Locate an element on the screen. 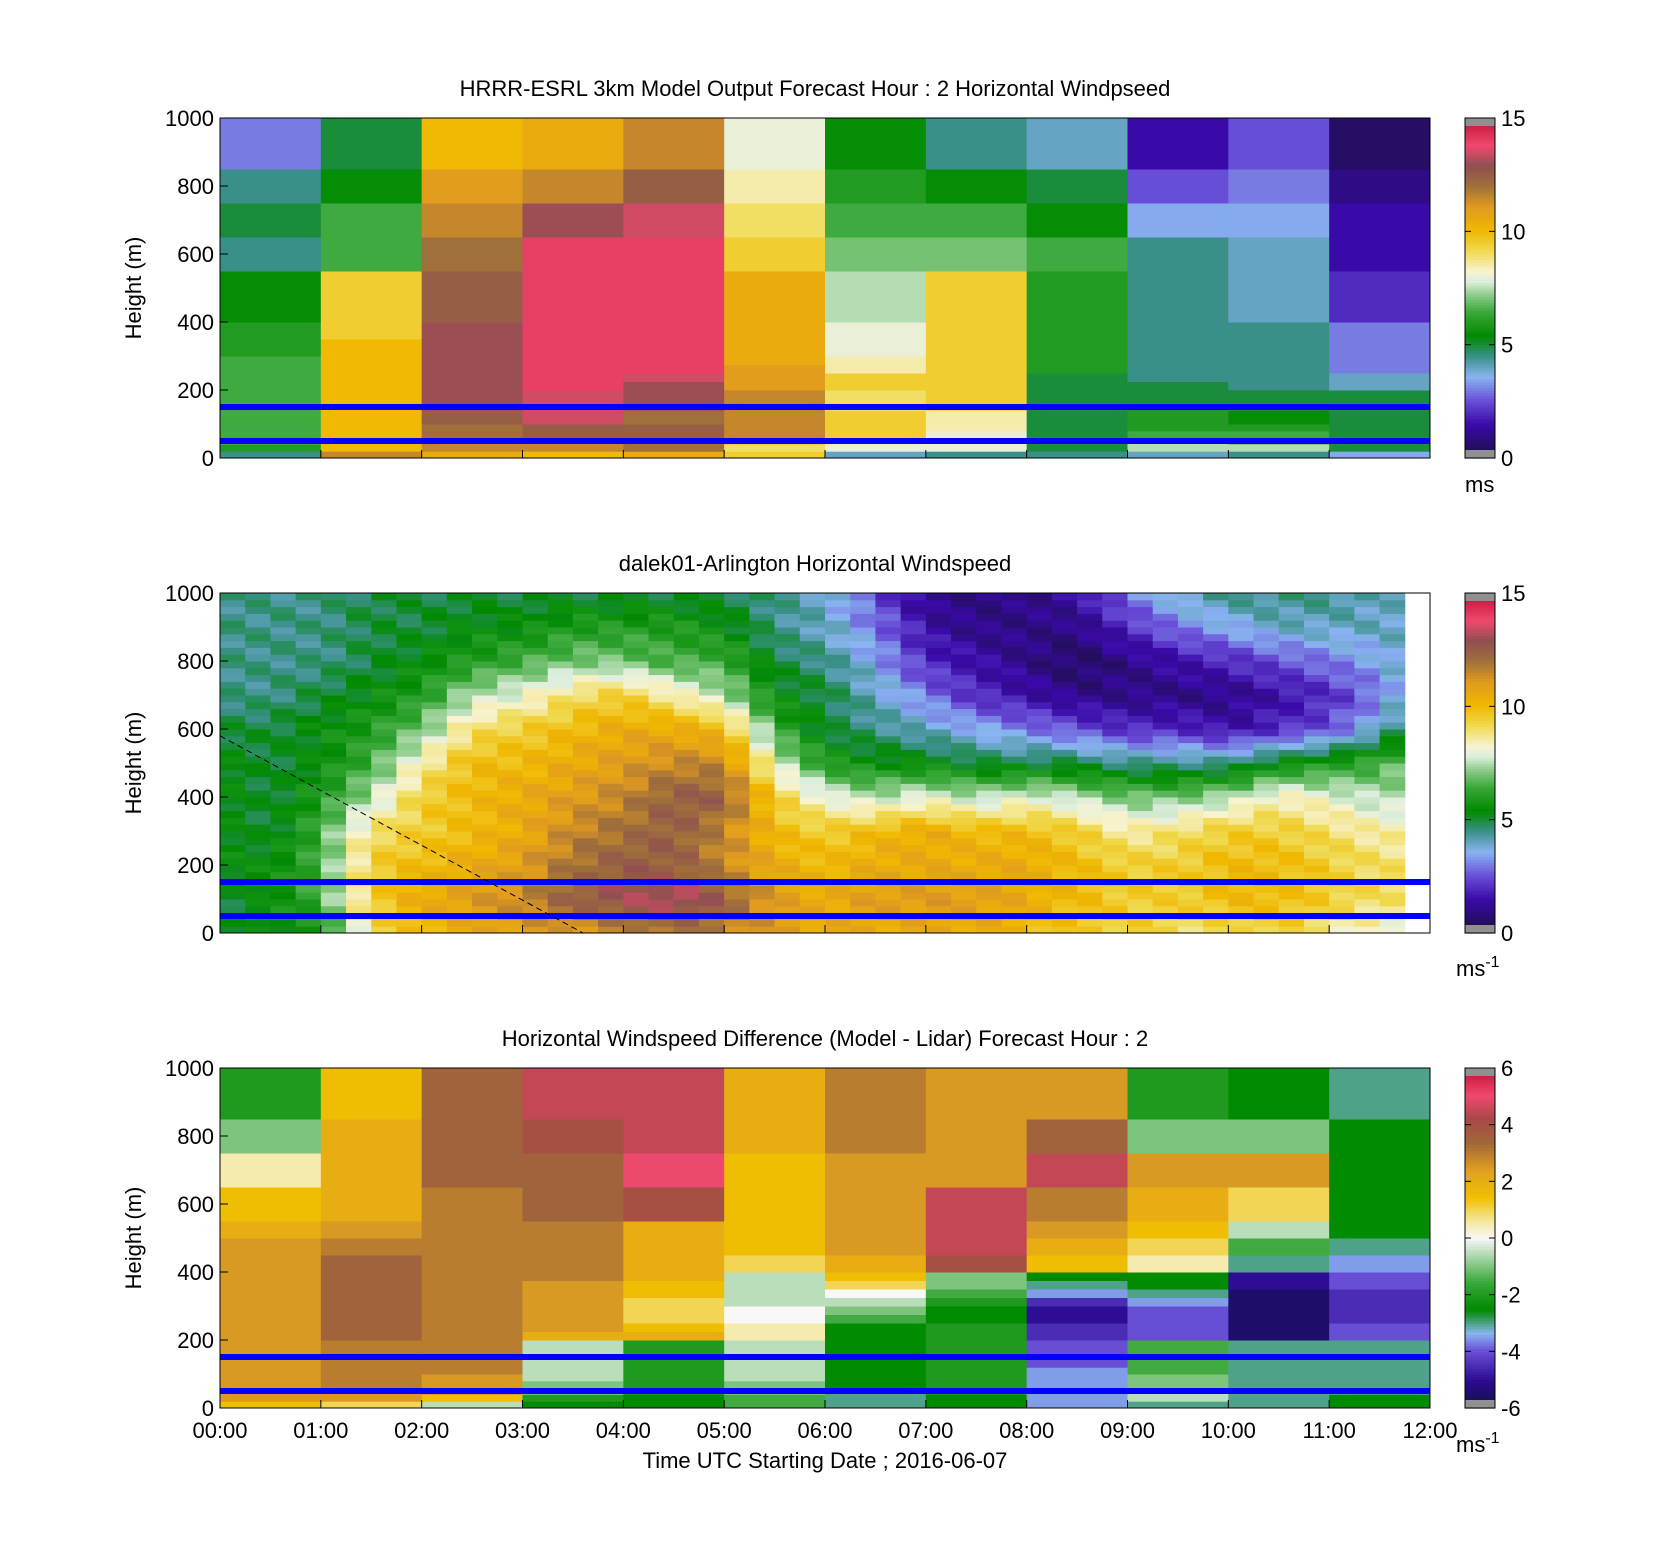  x-tick-label: 10:00 is located at coordinates (1228, 1430).